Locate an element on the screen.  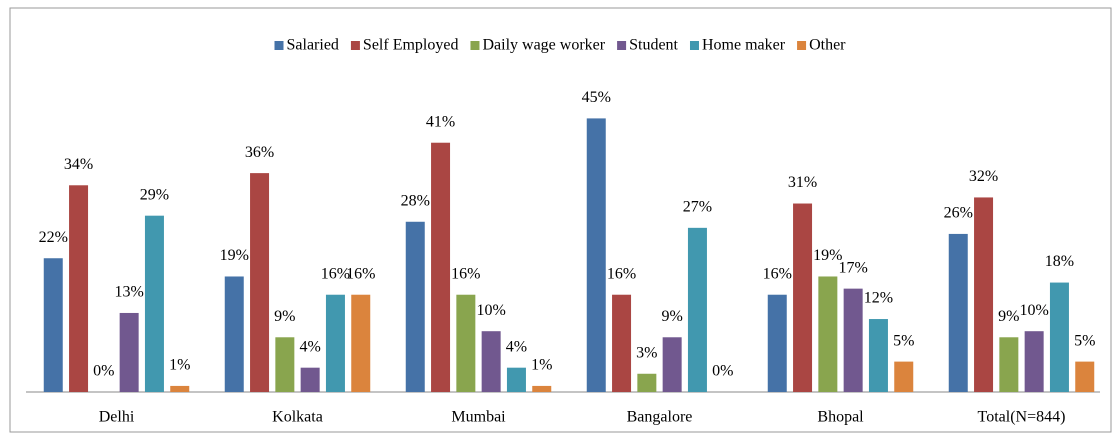
data-label: 31% is located at coordinates (802, 182).